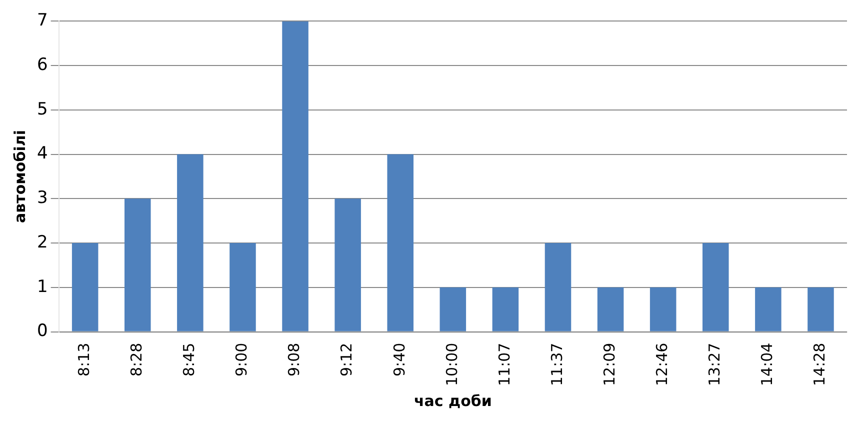 This screenshot has height=423, width=865. Describe the element at coordinates (504, 364) in the screenshot. I see `x-tick-label: 11:07` at that location.